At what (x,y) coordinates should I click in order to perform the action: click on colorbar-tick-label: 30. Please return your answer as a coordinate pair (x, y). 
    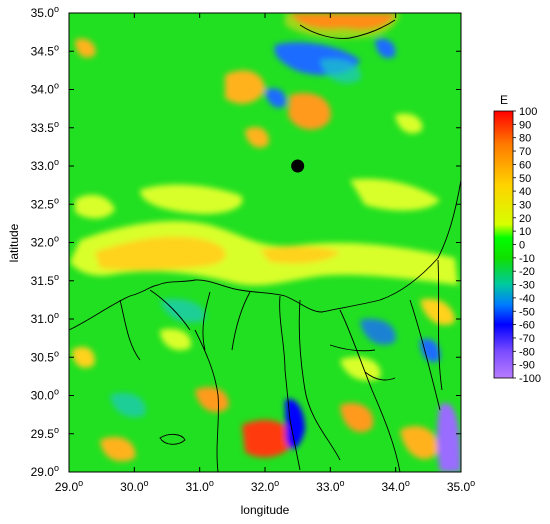
    Looking at the image, I should click on (525, 205).